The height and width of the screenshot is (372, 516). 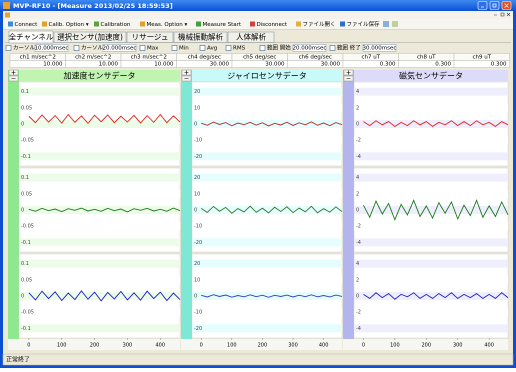 What do you see at coordinates (272, 25) in the screenshot?
I see `toolbar-button: Disconnect` at bounding box center [272, 25].